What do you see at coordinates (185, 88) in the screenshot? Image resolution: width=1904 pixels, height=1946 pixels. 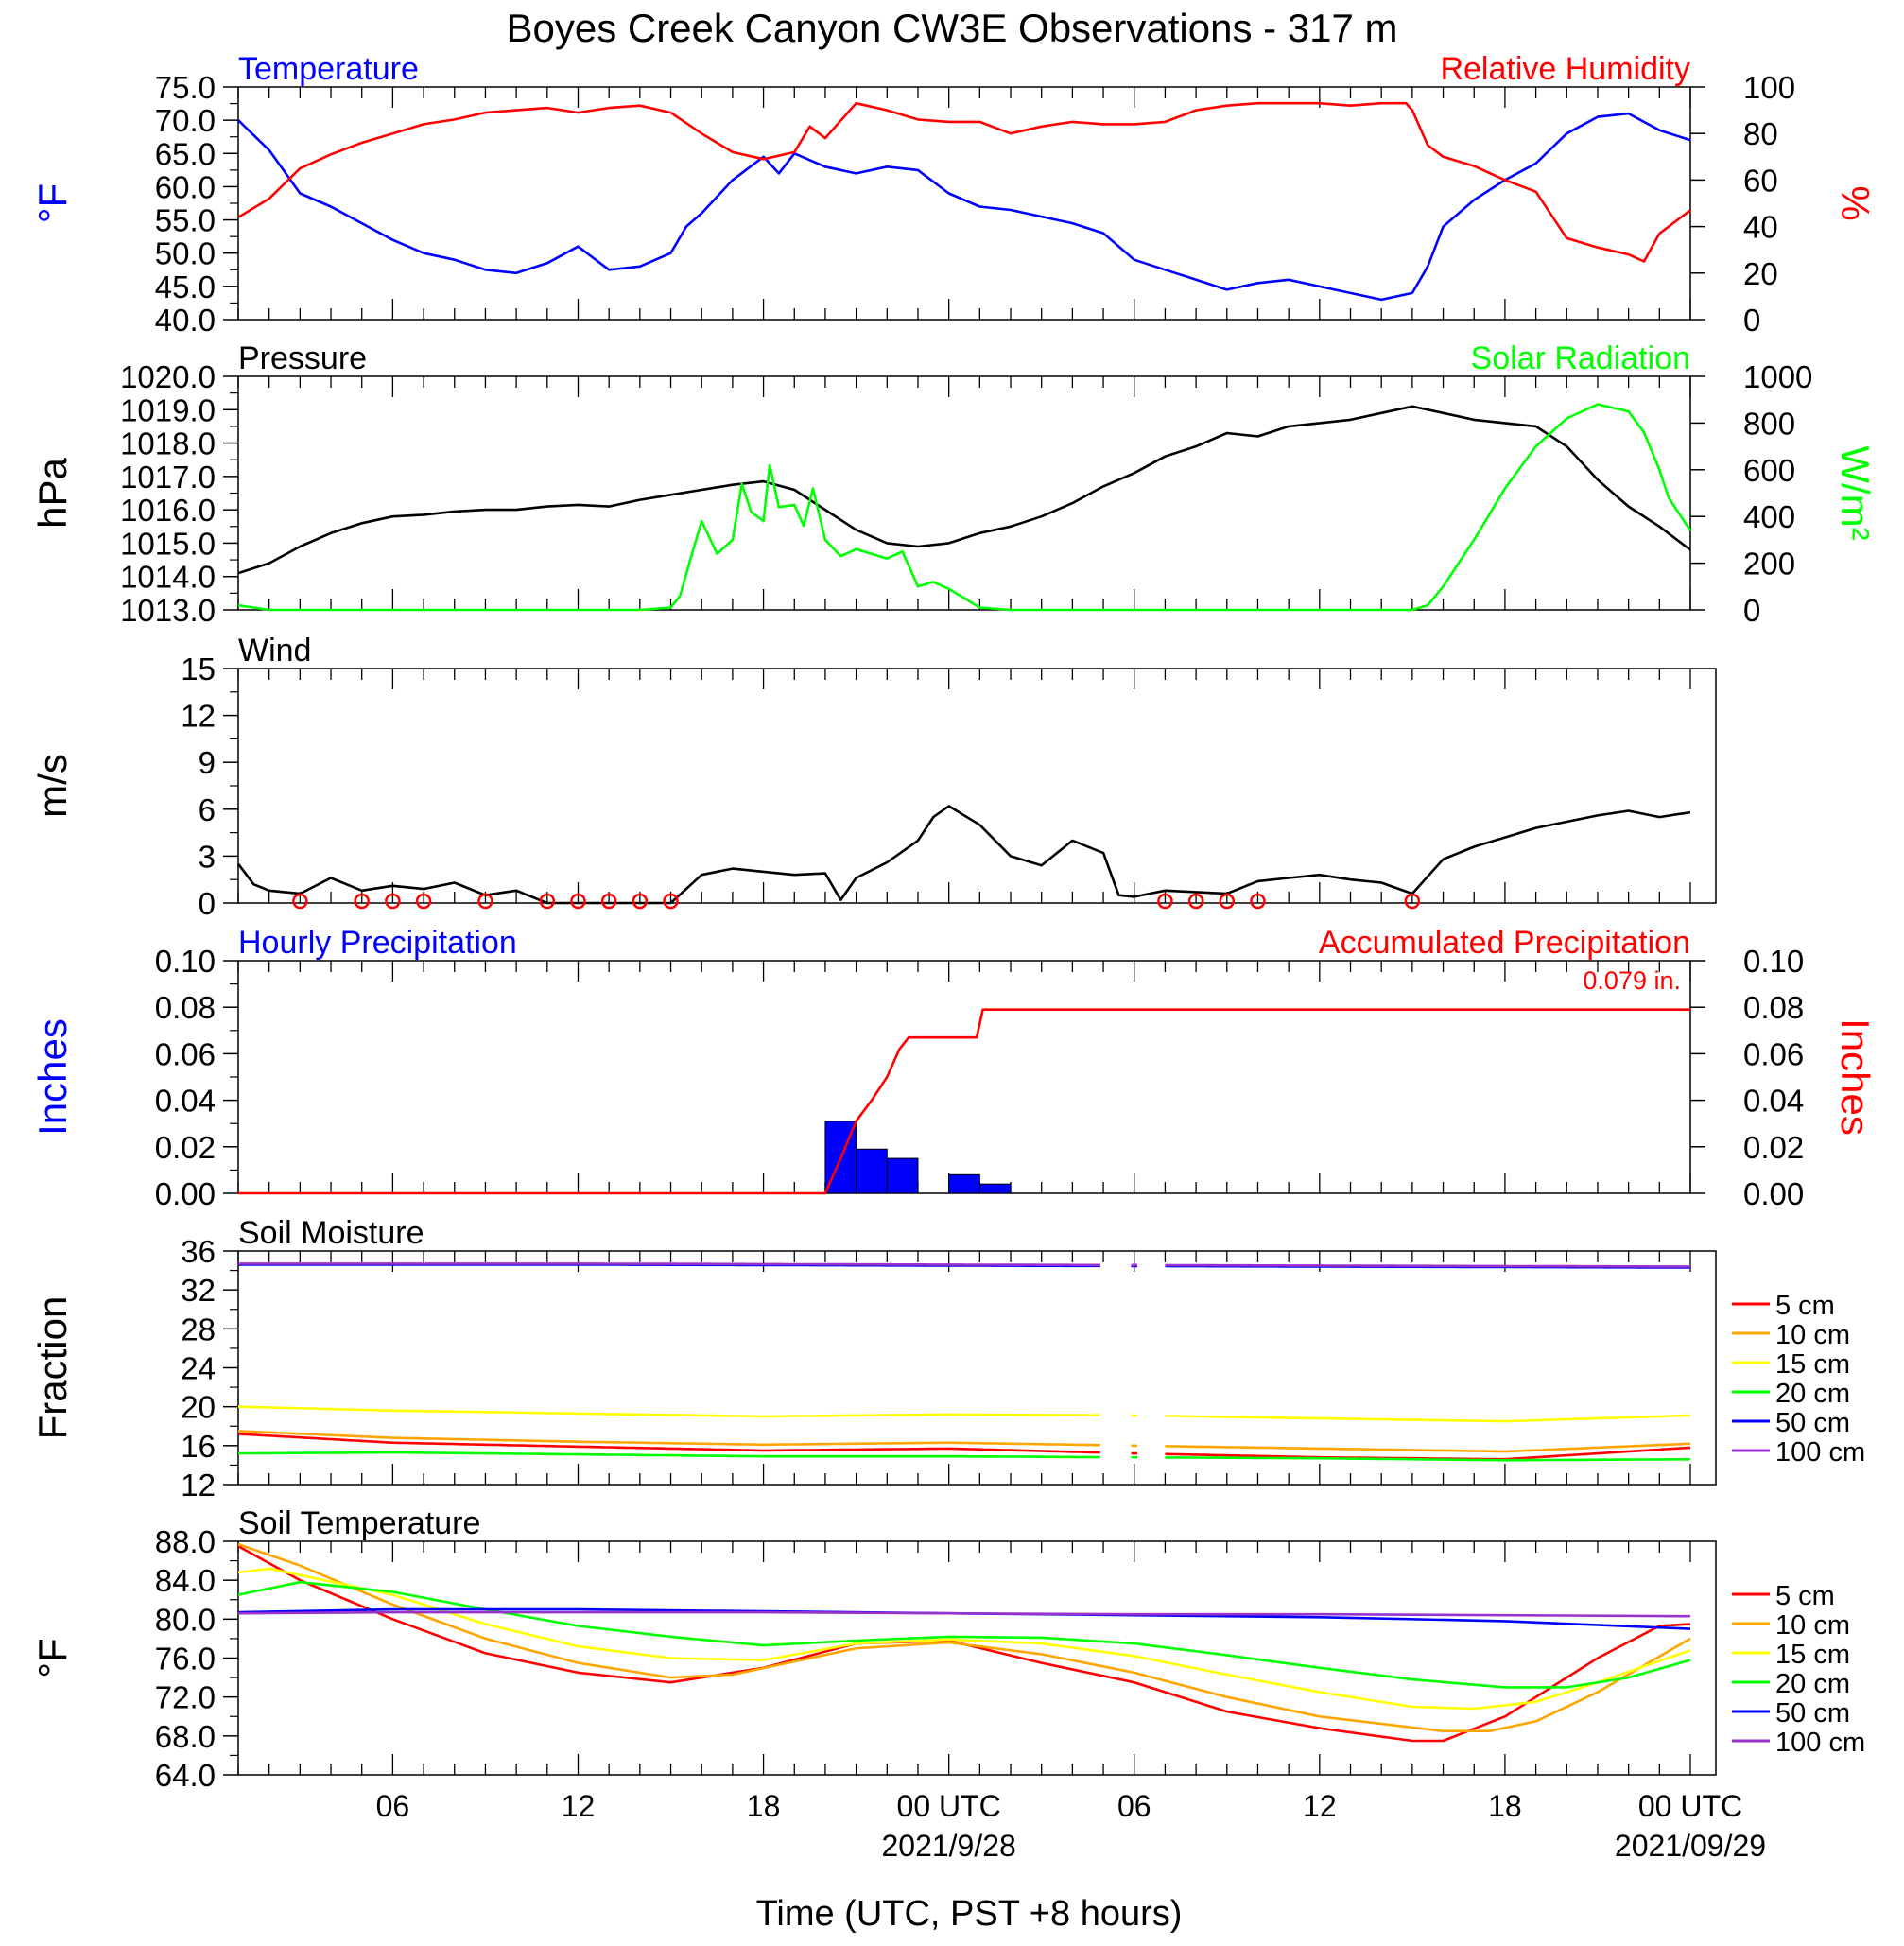 I see `temperature-humidity-y-tick-label: 75.0` at bounding box center [185, 88].